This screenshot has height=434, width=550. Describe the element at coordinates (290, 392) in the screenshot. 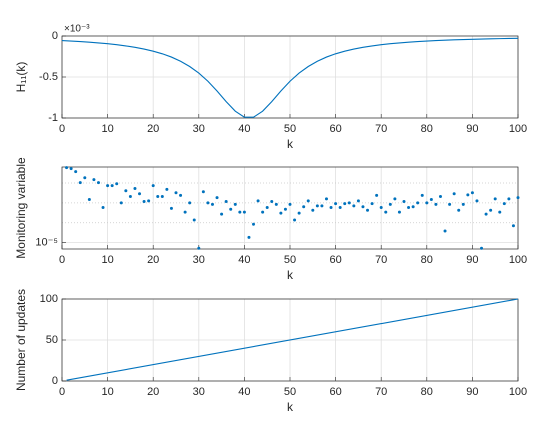

I see `x-tick-label: 50` at that location.